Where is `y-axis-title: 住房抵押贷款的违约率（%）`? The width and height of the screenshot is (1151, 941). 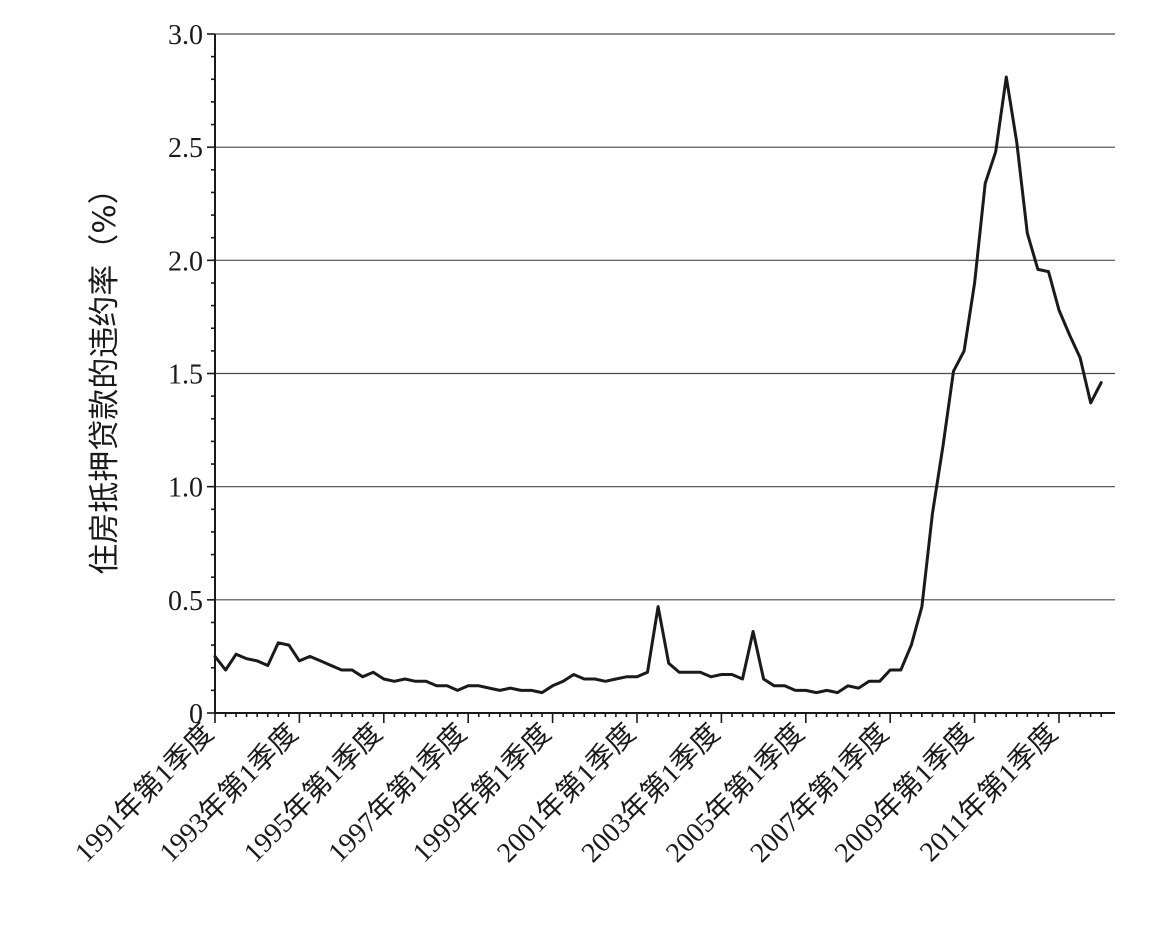 y-axis-title: 住房抵押贷款的违约率（%） is located at coordinates (105, 373).